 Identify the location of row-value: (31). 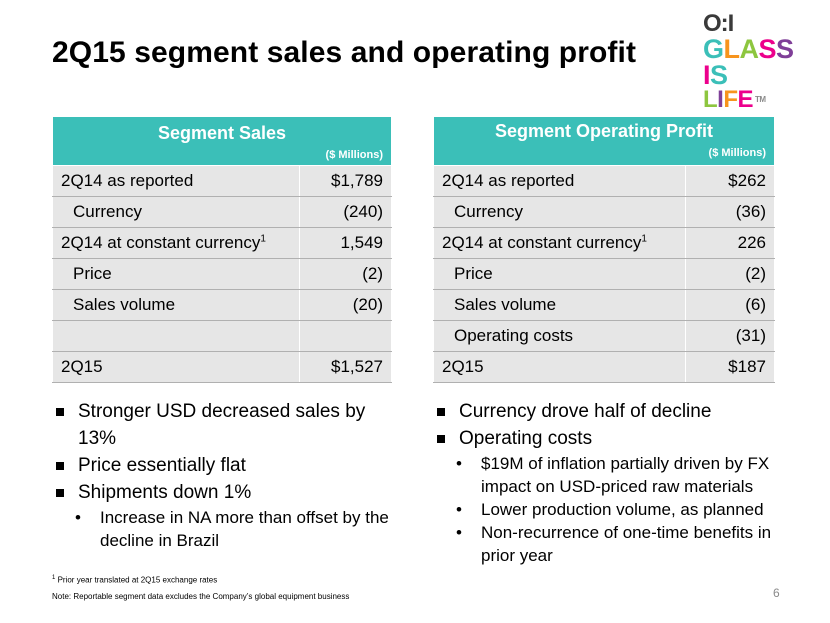
(730, 336).